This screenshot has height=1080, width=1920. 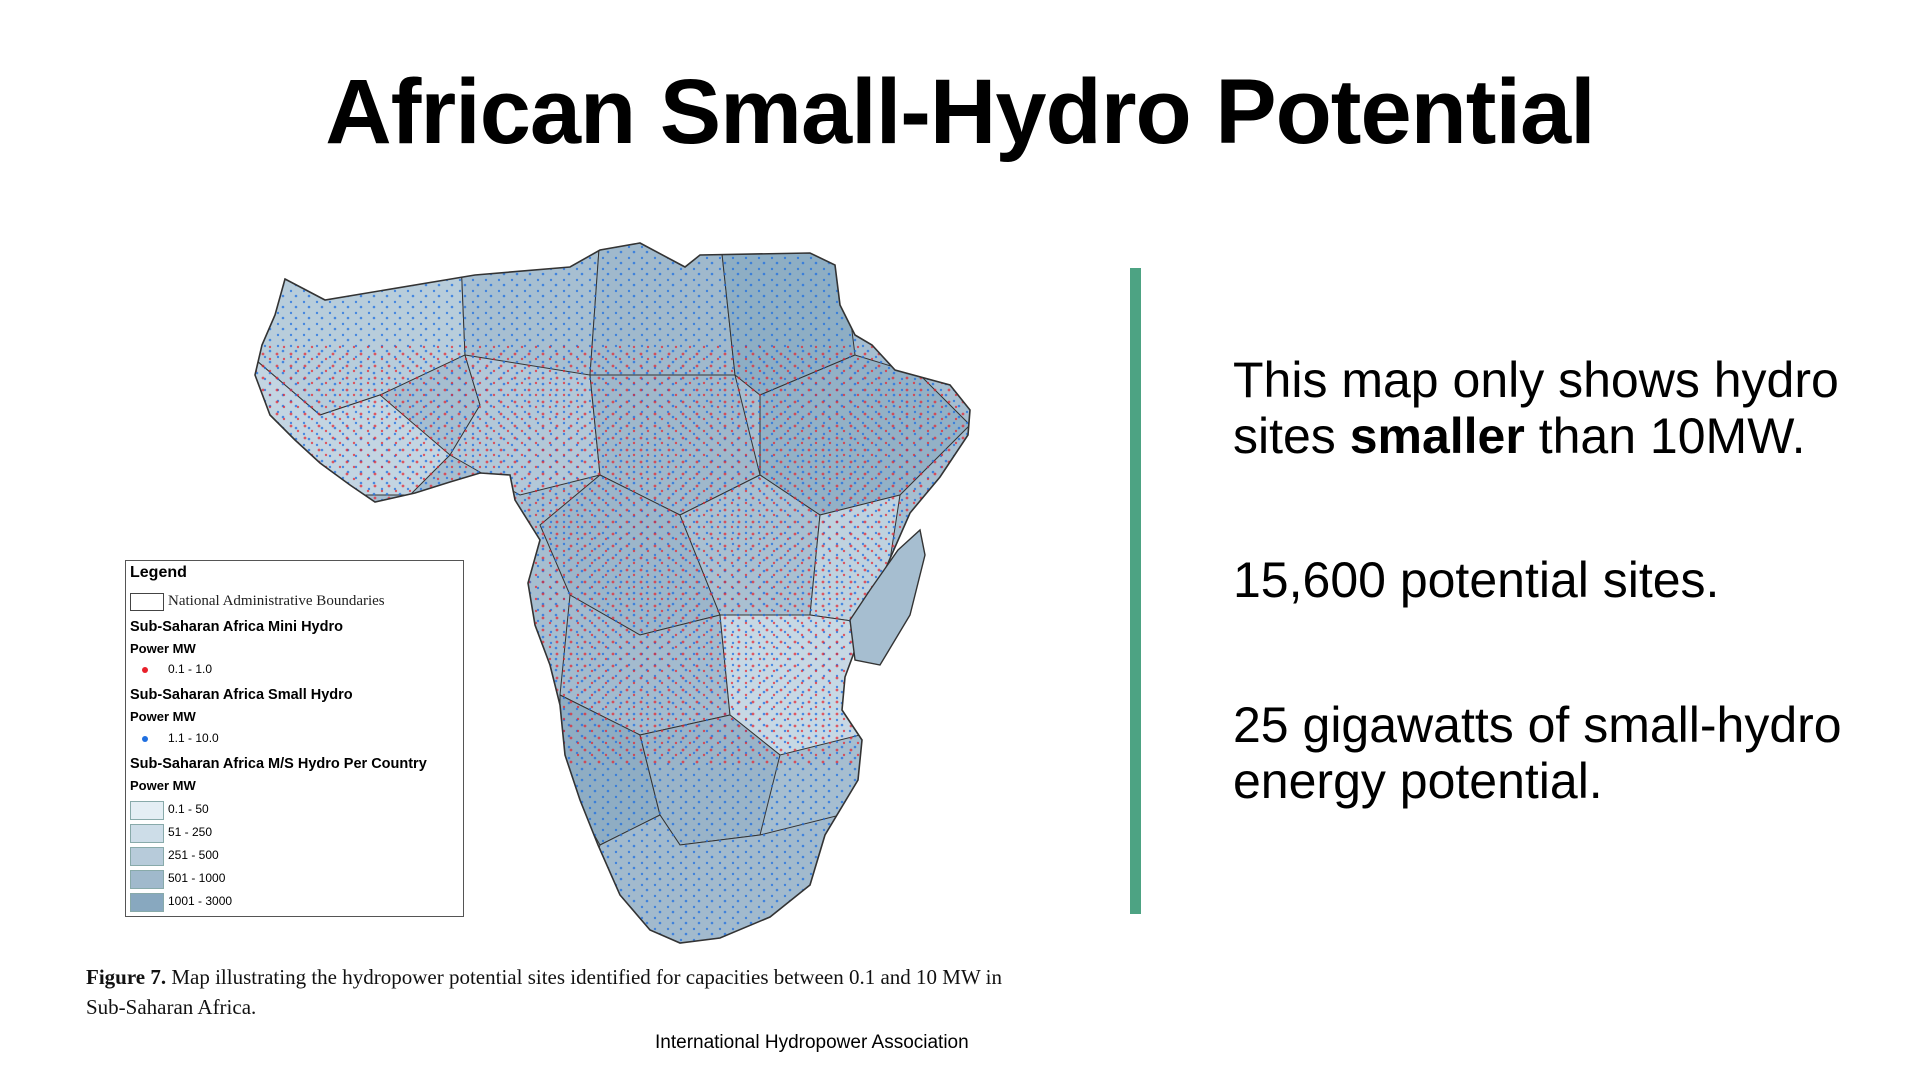 I want to click on class-range-4: 501 - 1000, so click(x=197, y=878).